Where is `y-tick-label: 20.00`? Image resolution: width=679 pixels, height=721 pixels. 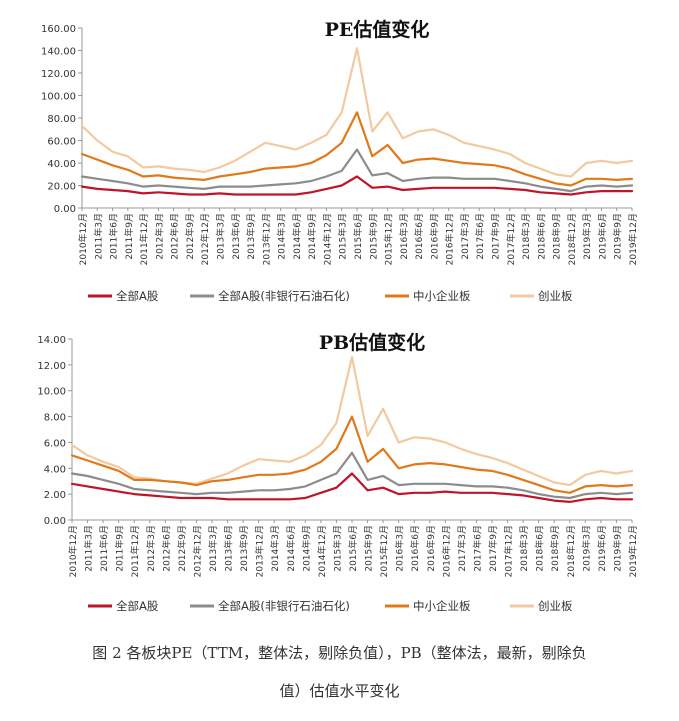
y-tick-label: 20.00 is located at coordinates (61, 187).